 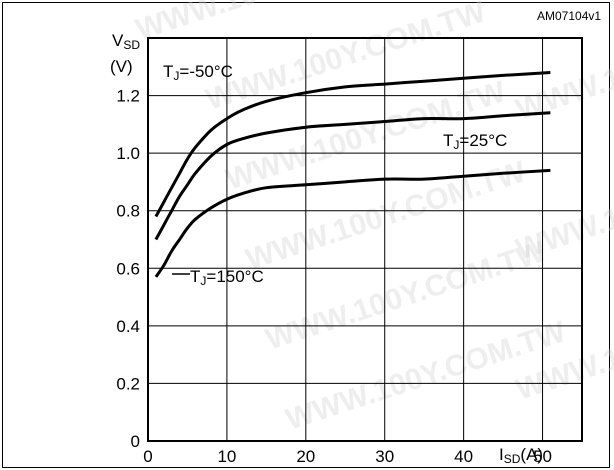 What do you see at coordinates (475, 141) in the screenshot?
I see `series-label-tj-25: TJ=25°C` at bounding box center [475, 141].